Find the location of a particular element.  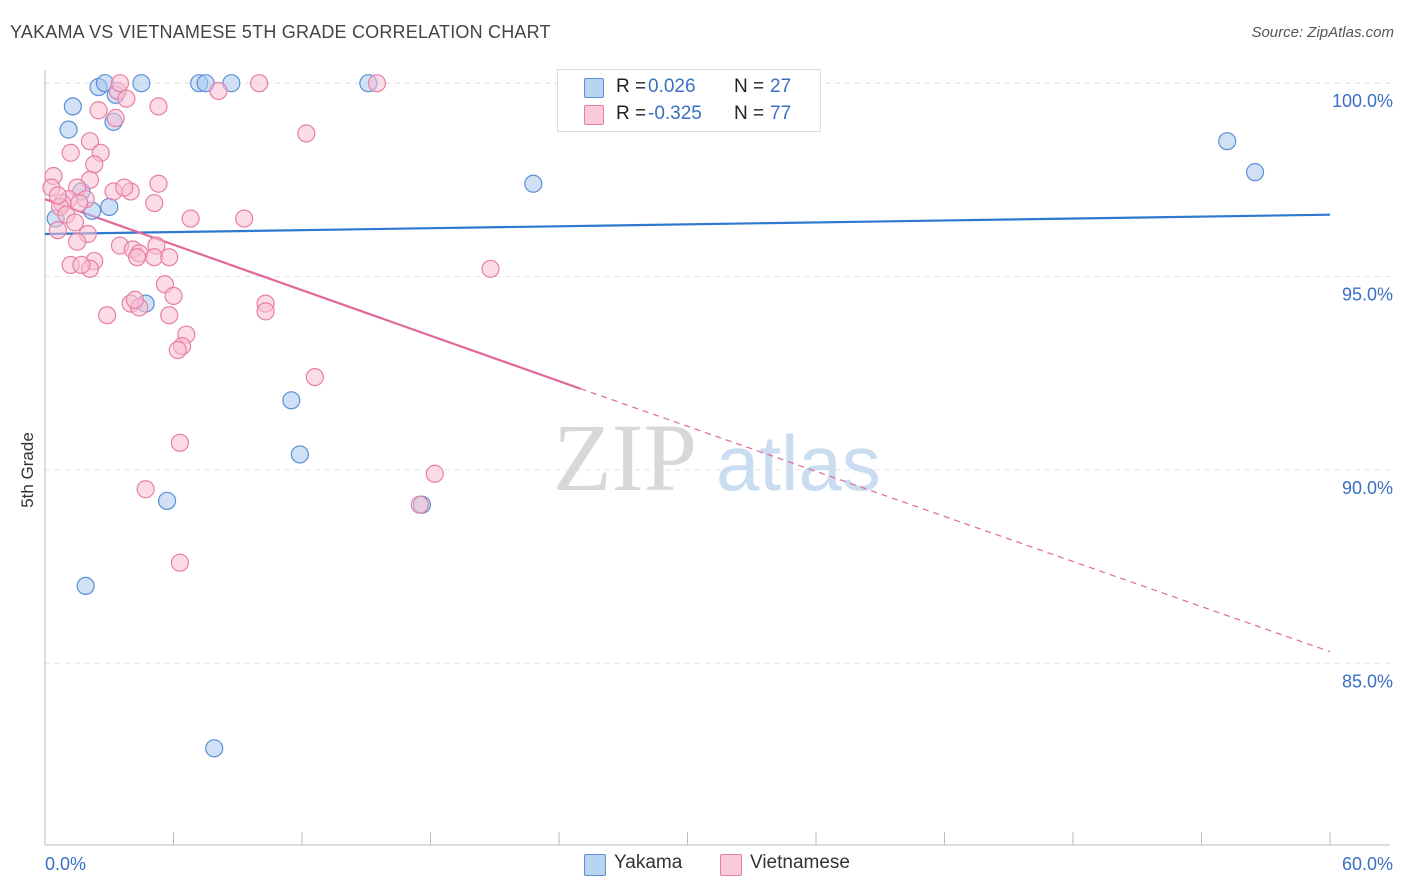

watermark: ZIP atlas is located at coordinates (717, 457).